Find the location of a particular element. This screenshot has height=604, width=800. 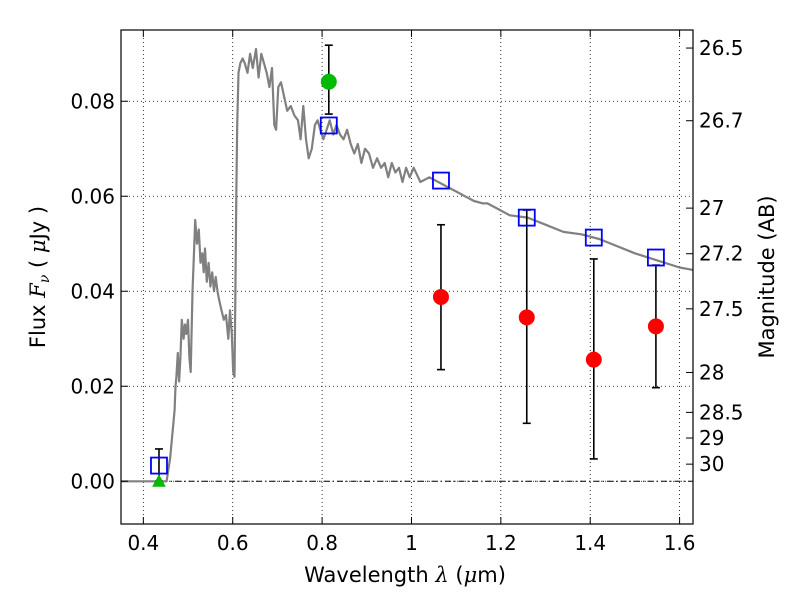

x-tick-label: 1.6 is located at coordinates (680, 543).